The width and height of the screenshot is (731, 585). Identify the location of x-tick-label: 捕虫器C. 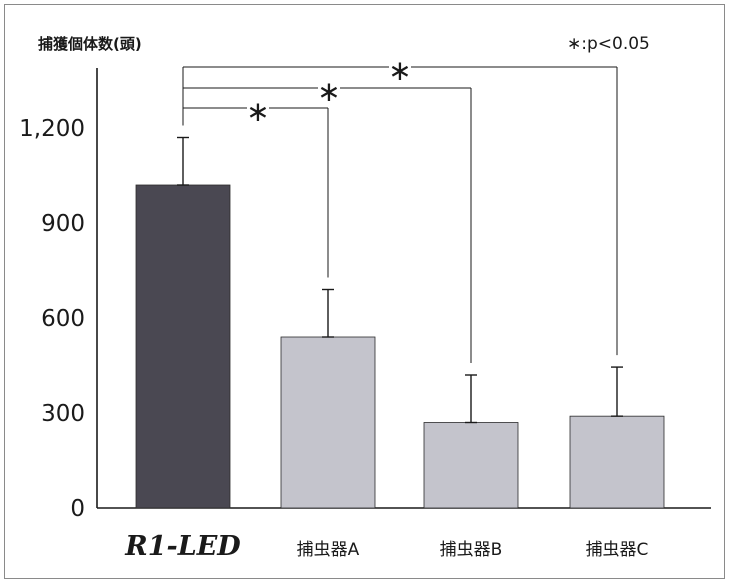
(617, 550).